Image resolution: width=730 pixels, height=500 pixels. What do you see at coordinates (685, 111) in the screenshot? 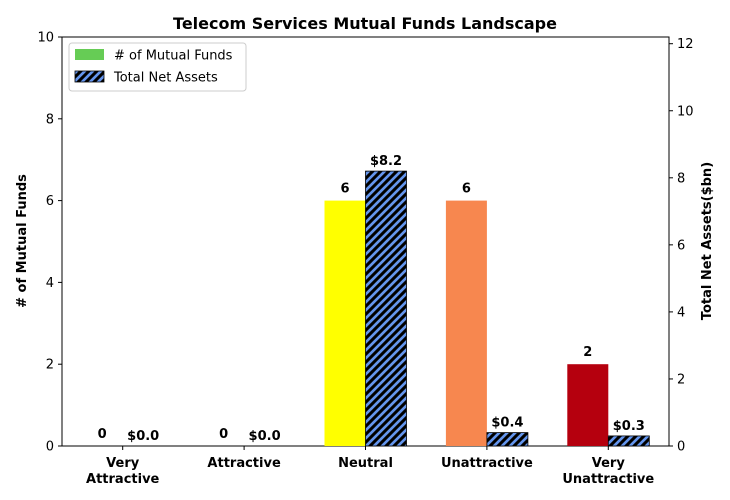
I see `y2-tick-label: 10` at bounding box center [685, 111].